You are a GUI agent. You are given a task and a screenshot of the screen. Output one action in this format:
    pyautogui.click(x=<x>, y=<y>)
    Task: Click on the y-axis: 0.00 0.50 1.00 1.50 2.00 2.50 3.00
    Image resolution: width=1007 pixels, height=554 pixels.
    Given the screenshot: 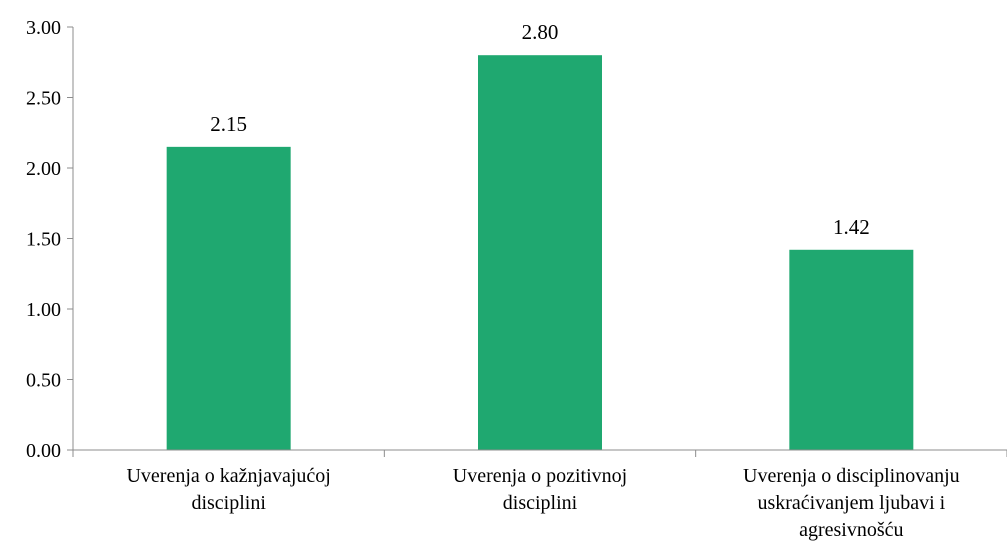 What is the action you would take?
    pyautogui.click(x=50, y=239)
    